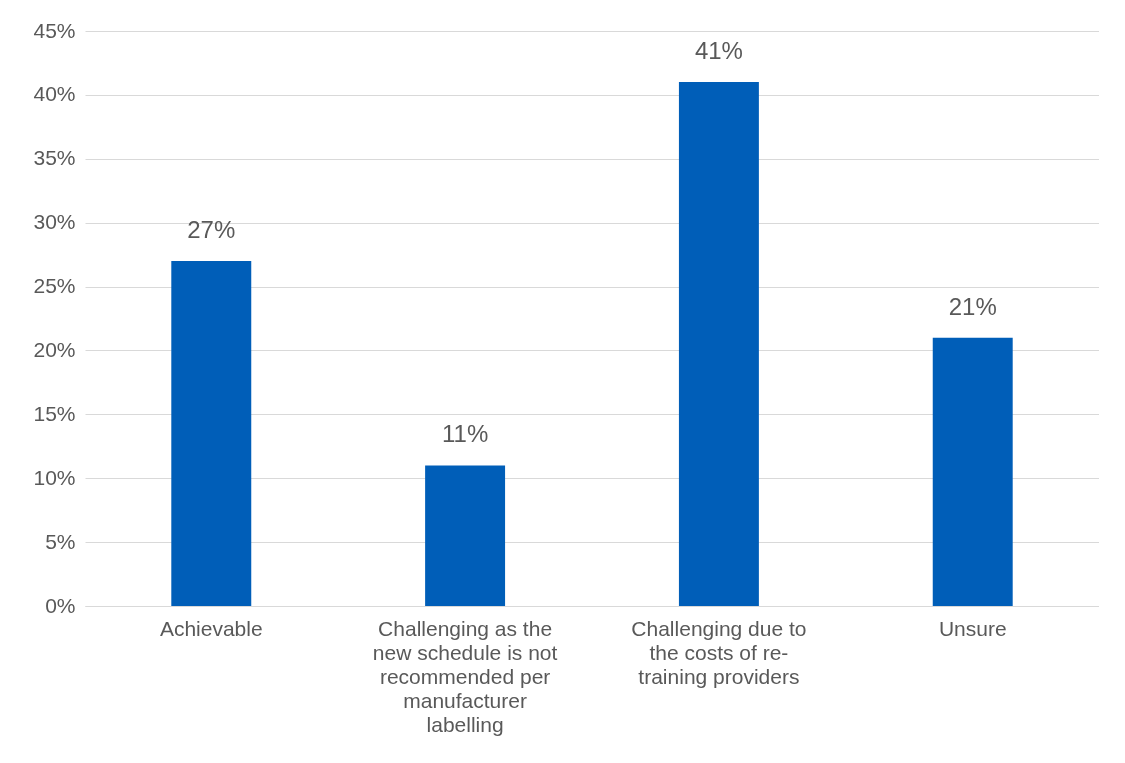 The width and height of the screenshot is (1125, 763). What do you see at coordinates (211, 229) in the screenshot?
I see `data-label: 27%` at bounding box center [211, 229].